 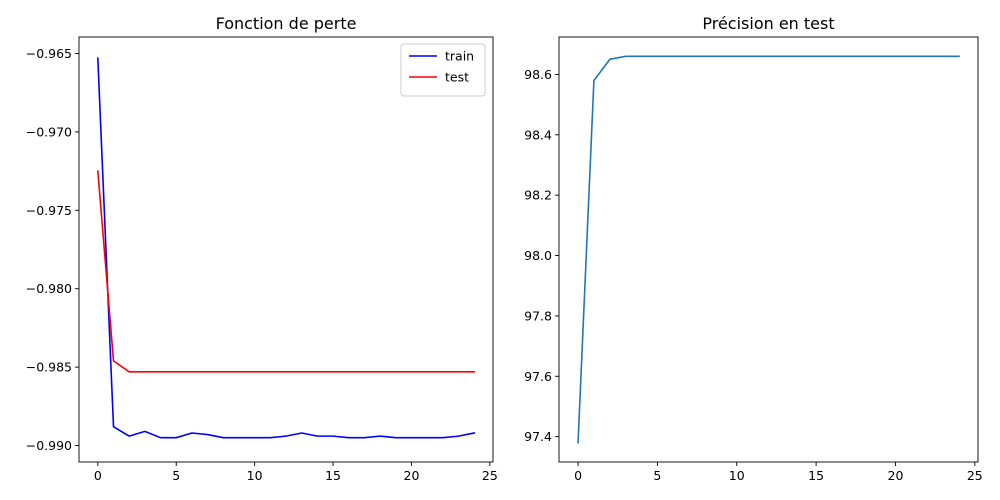 I want to click on loss-legend: train test, so click(x=443, y=70).